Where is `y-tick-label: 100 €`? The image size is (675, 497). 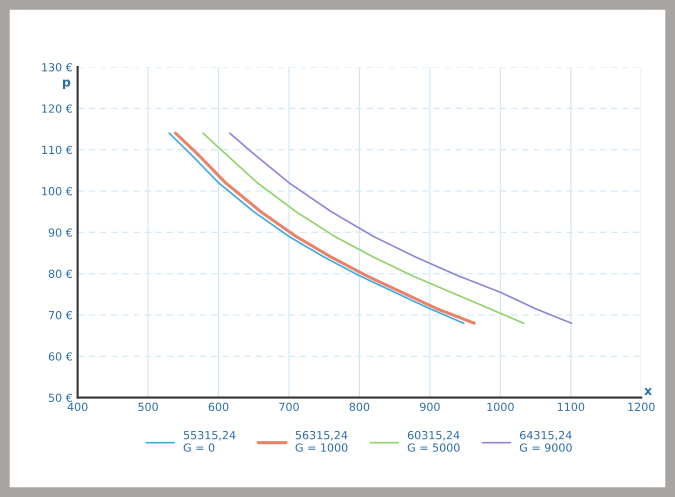
y-tick-label: 100 € is located at coordinates (57, 191).